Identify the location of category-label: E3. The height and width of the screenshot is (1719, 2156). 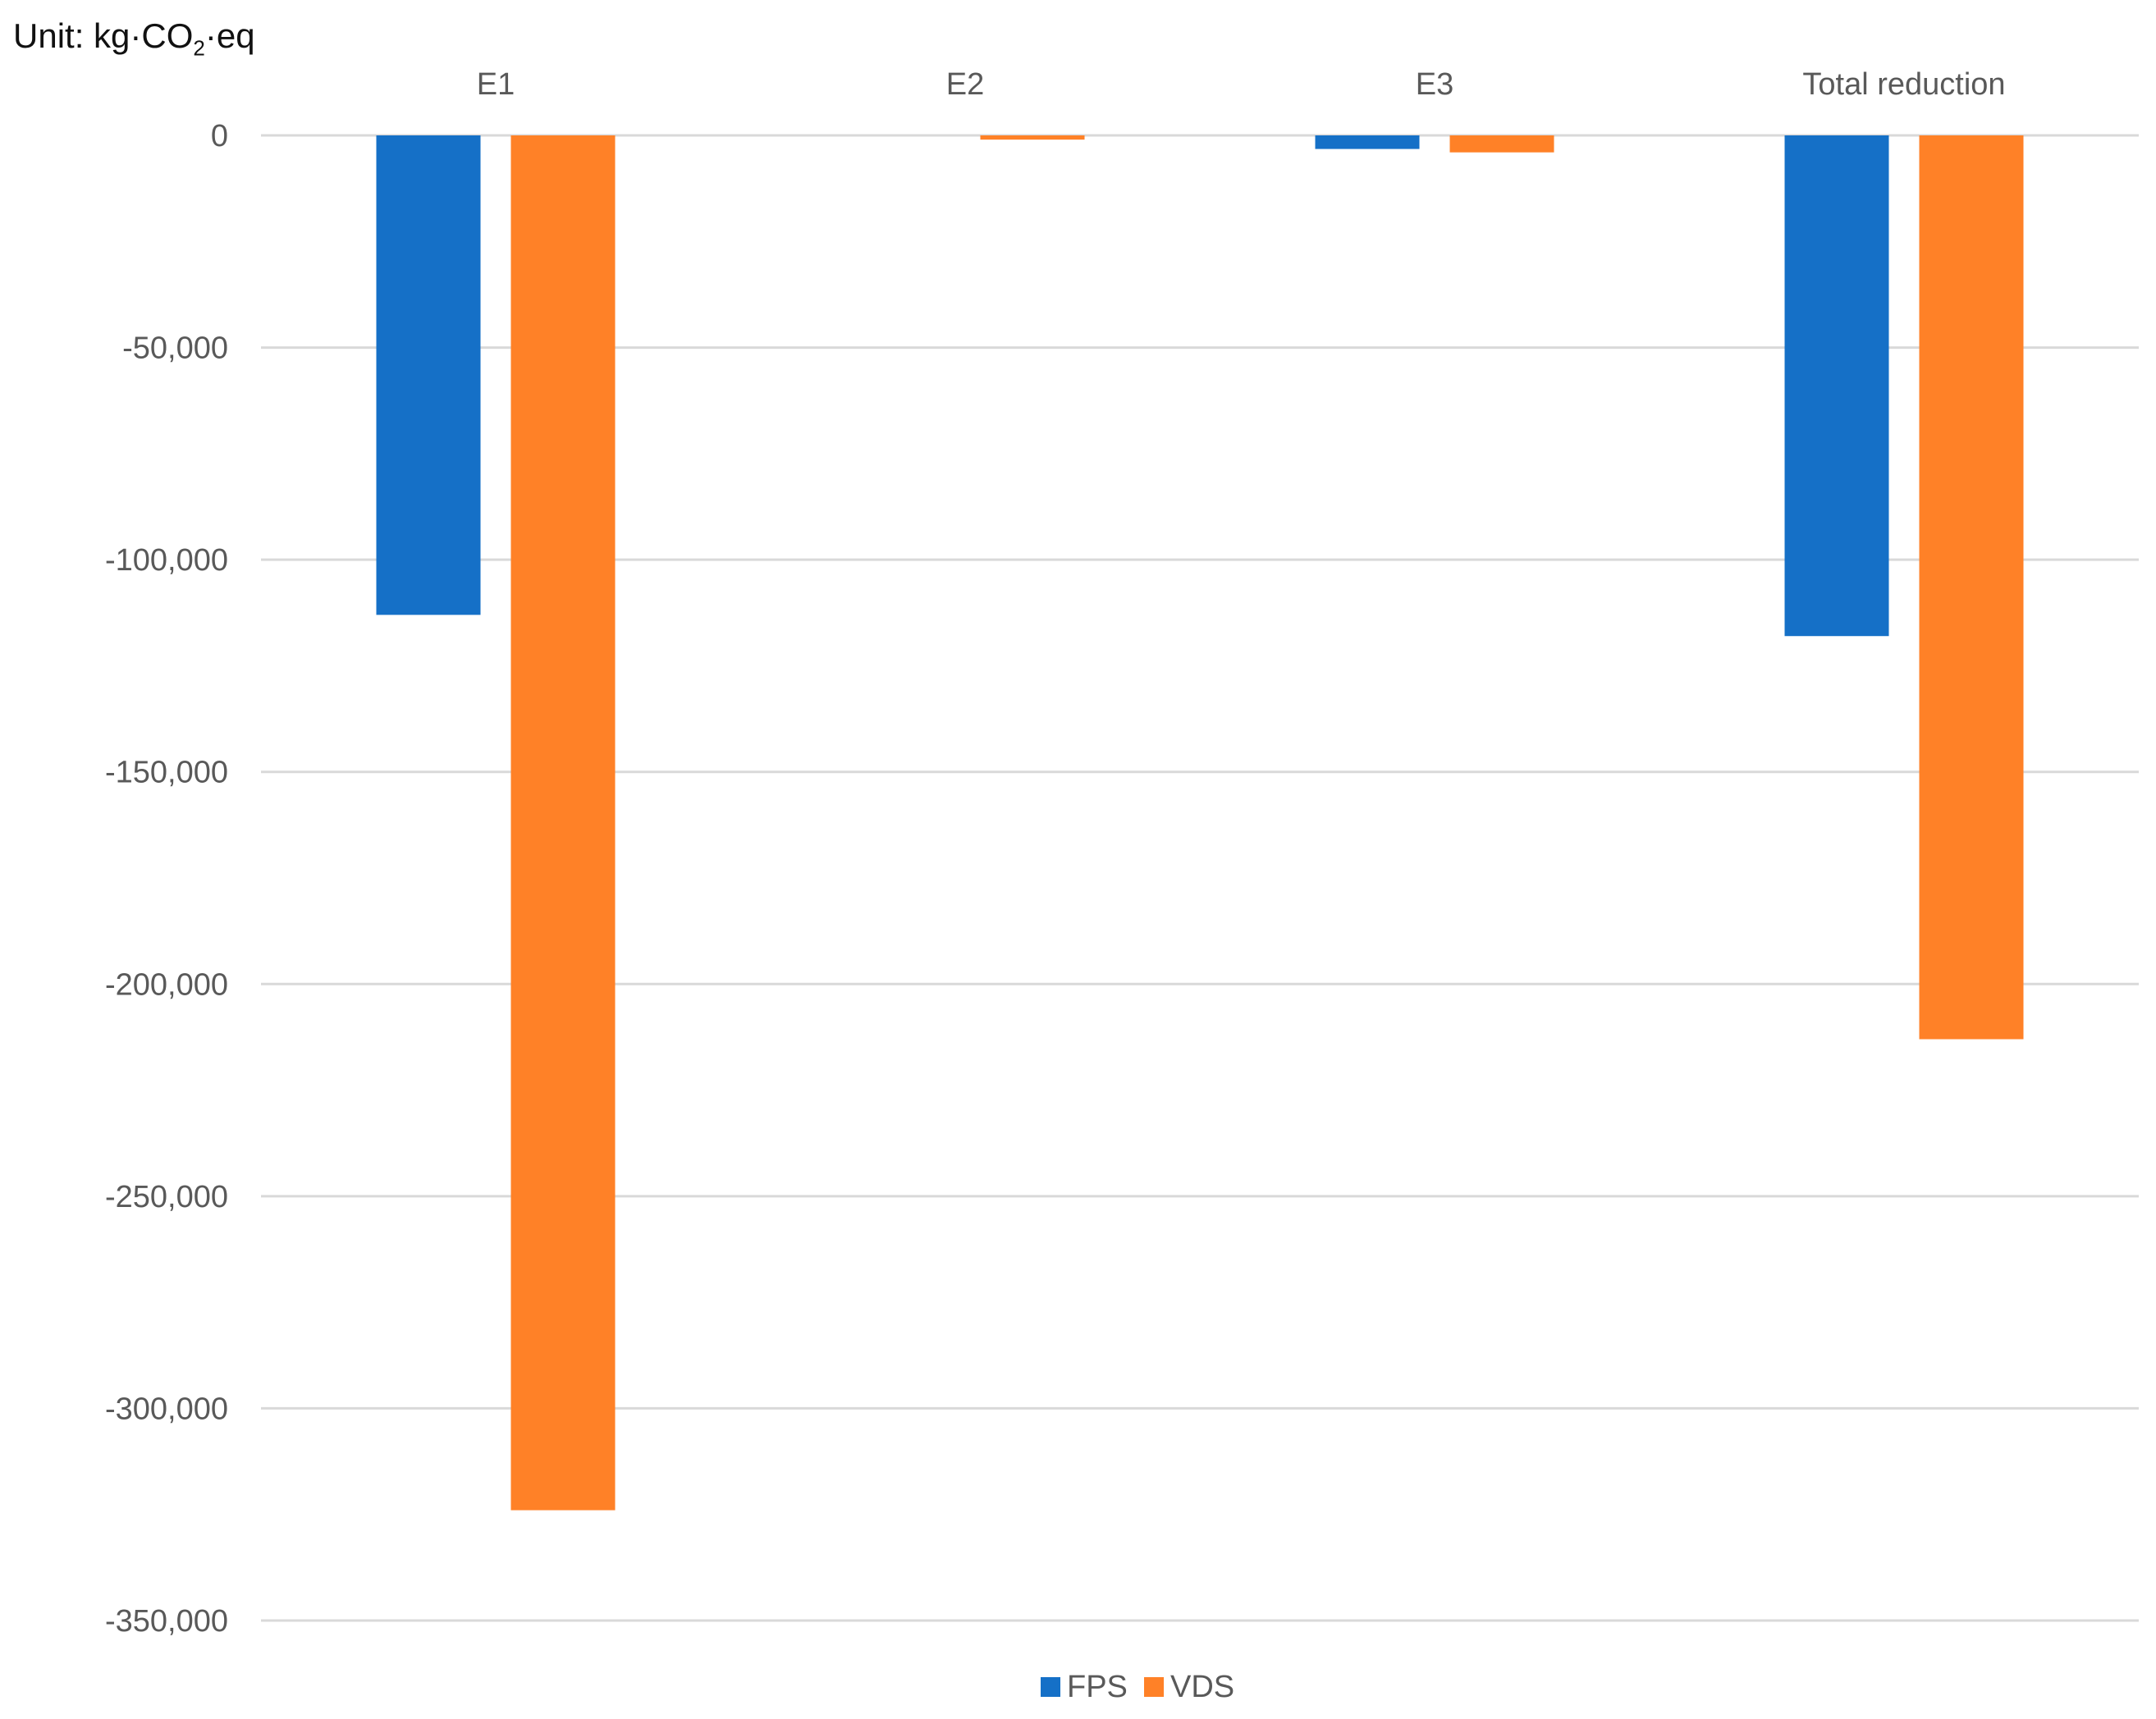
(1434, 84).